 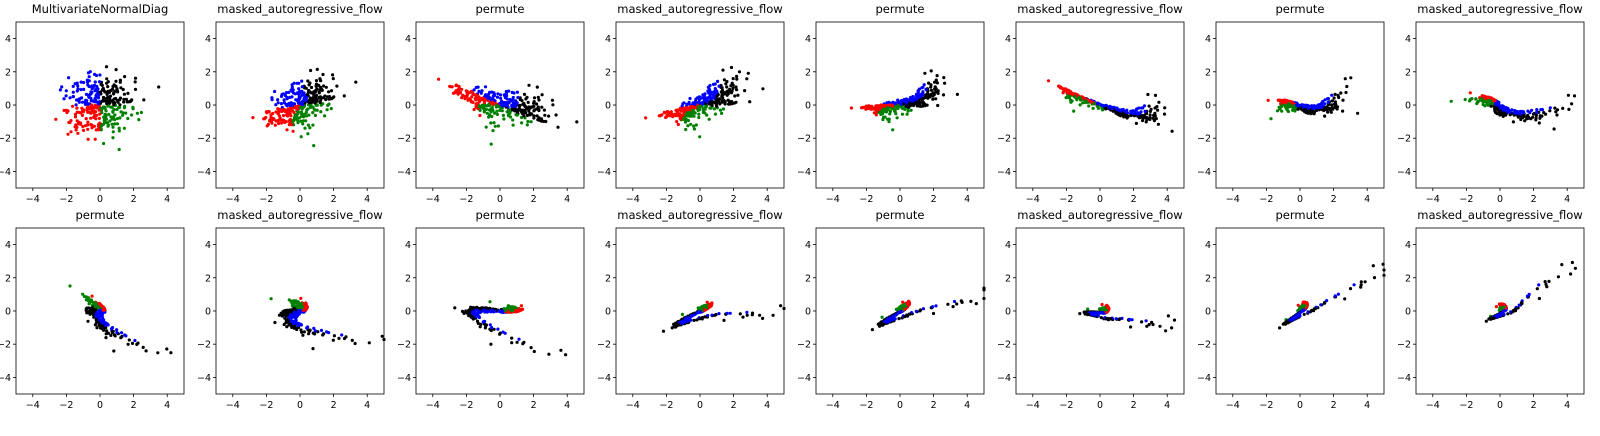 I want to click on y-tick-label: −2, so click(x=204, y=139).